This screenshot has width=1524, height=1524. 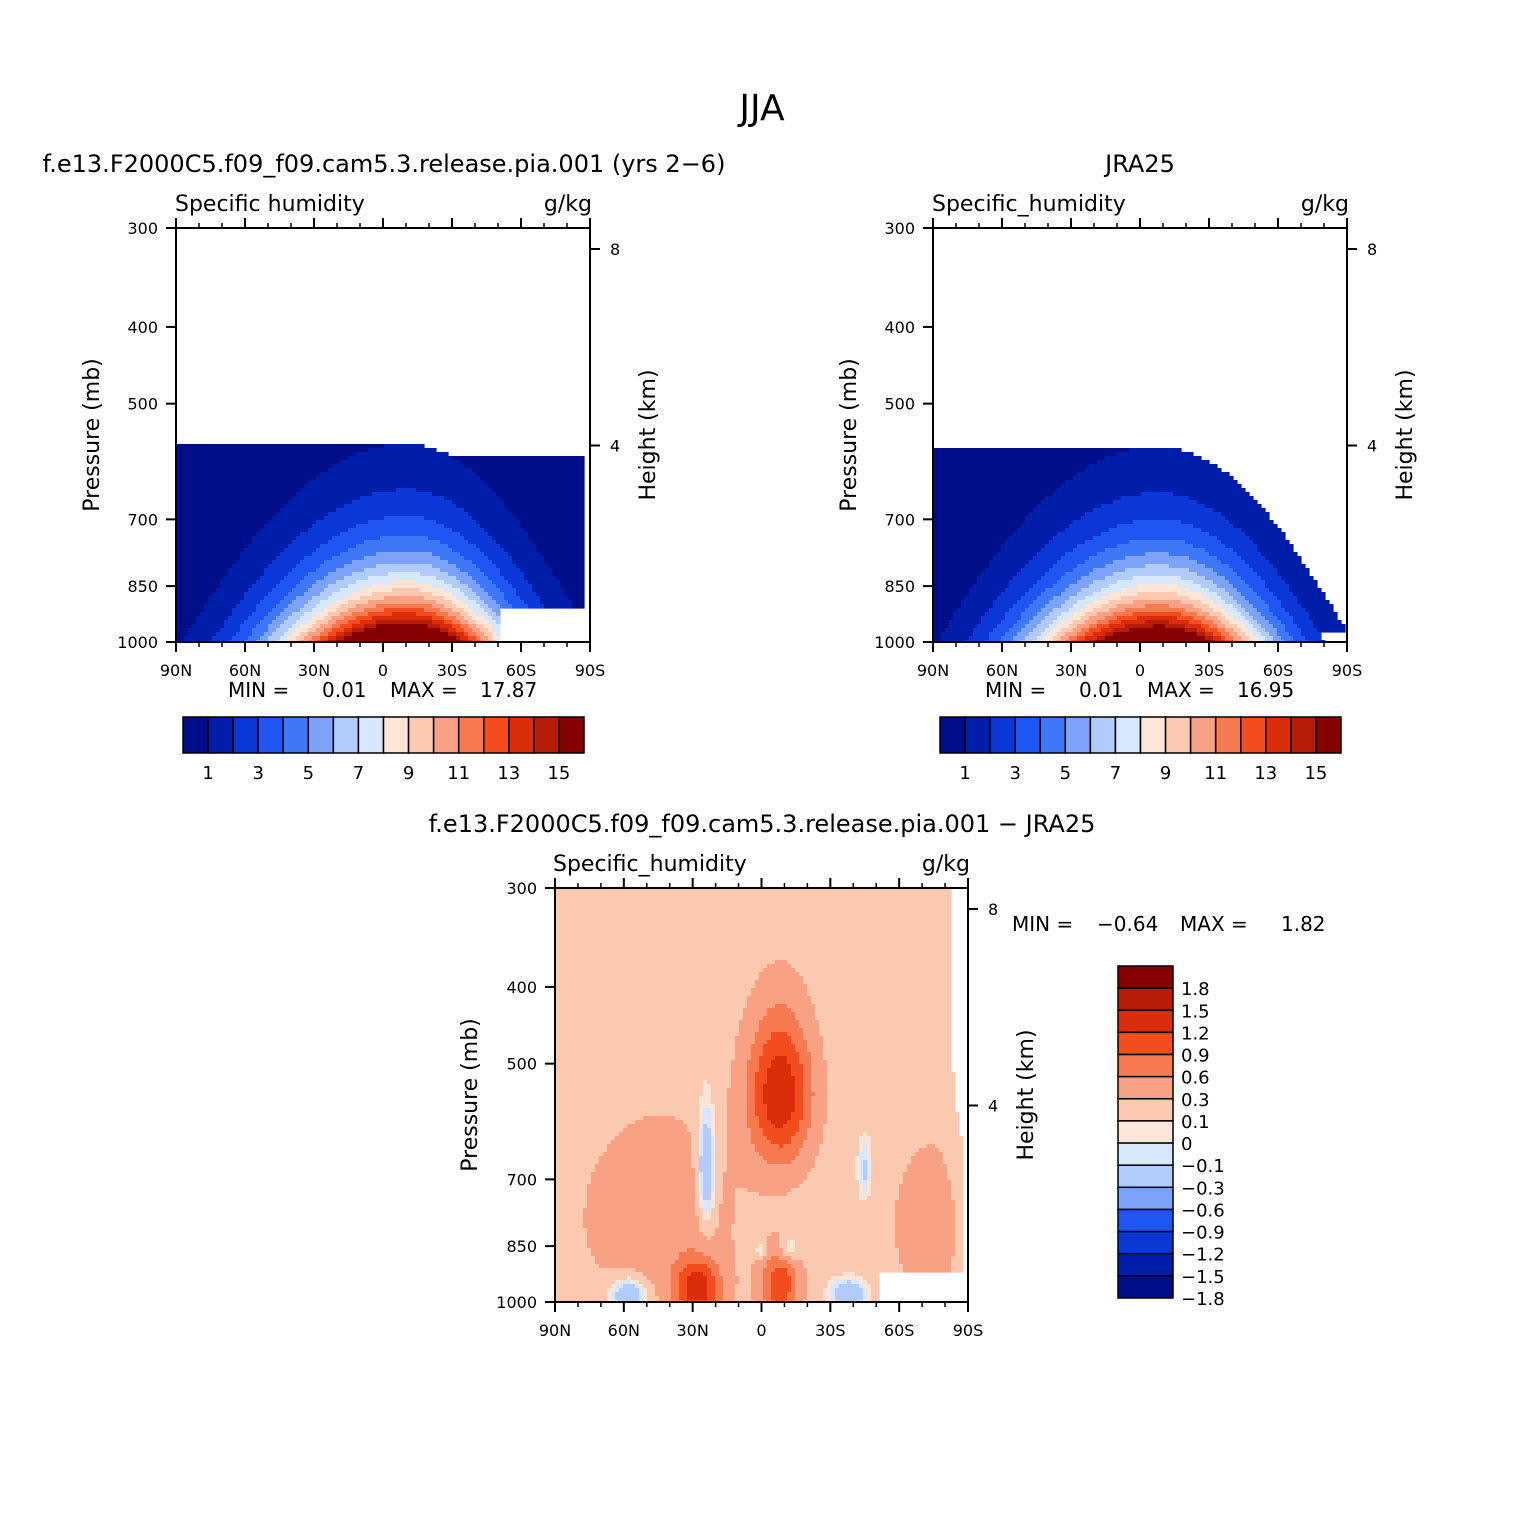 I want to click on colorbar-swatch, so click(x=1145, y=999).